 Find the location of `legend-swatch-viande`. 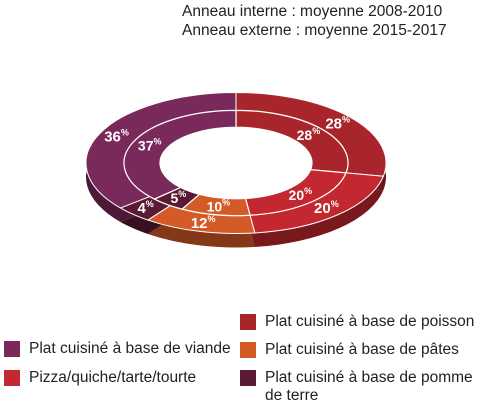

legend-swatch-viande is located at coordinates (12, 349).